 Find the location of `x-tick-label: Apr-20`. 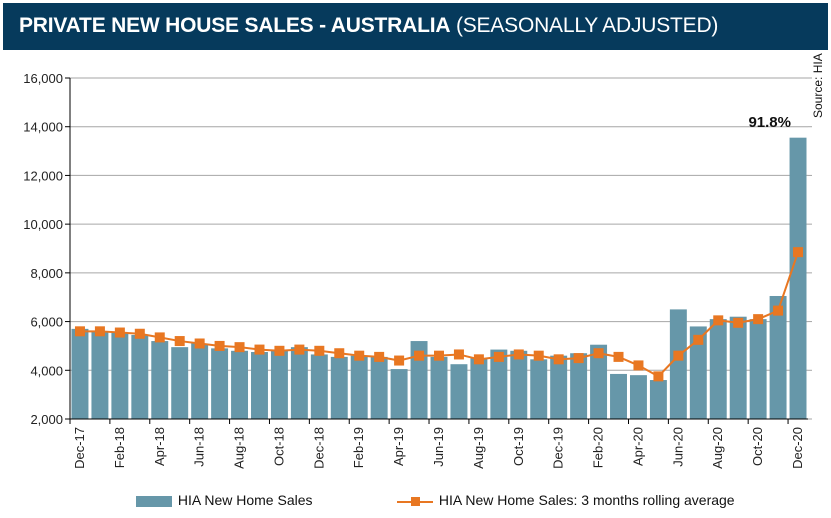

x-tick-label: Apr-20 is located at coordinates (637, 446).